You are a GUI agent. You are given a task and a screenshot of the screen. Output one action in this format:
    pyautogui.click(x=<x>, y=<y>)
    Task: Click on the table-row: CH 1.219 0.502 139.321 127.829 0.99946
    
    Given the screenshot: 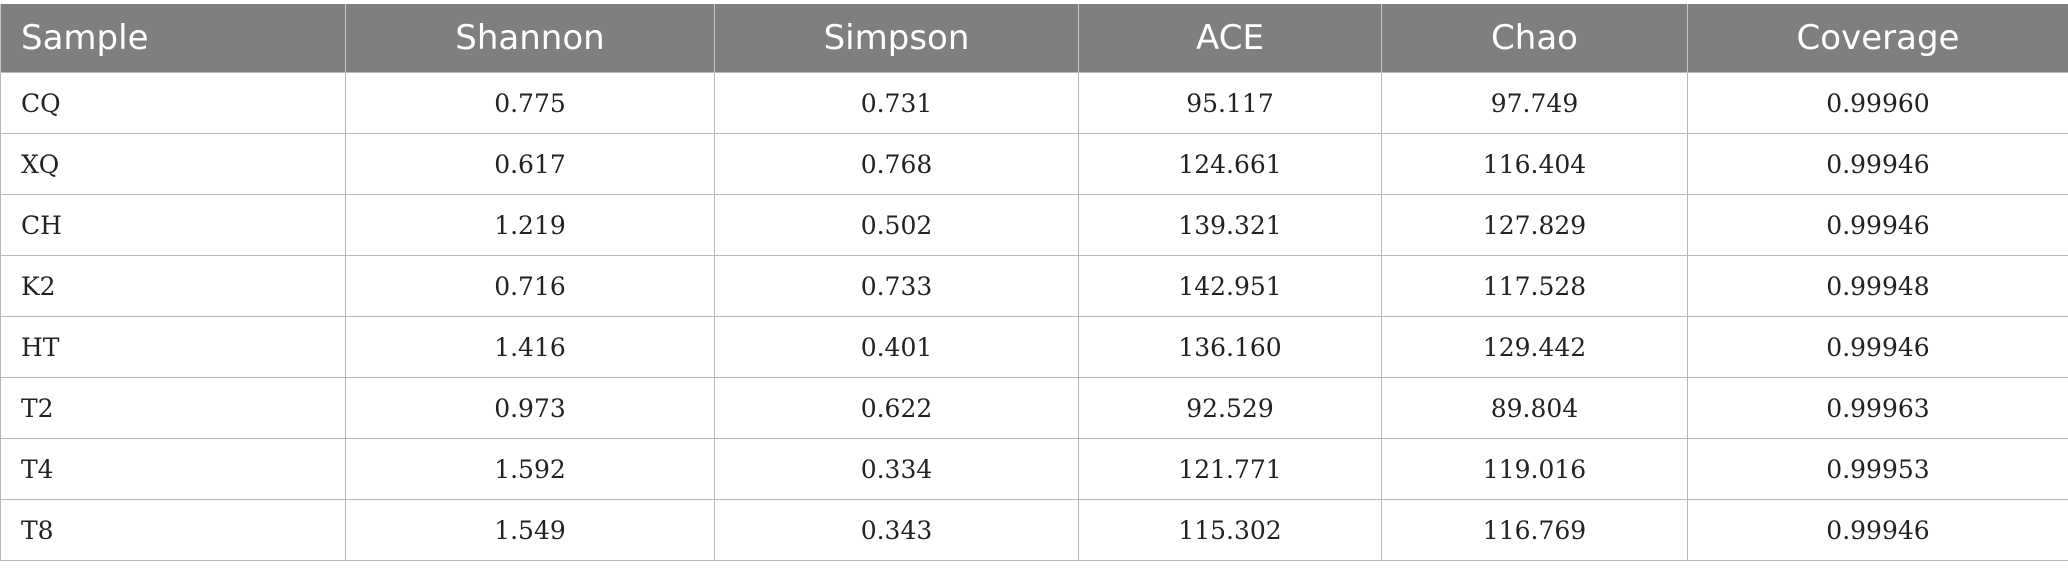 What is the action you would take?
    pyautogui.click(x=1034, y=225)
    